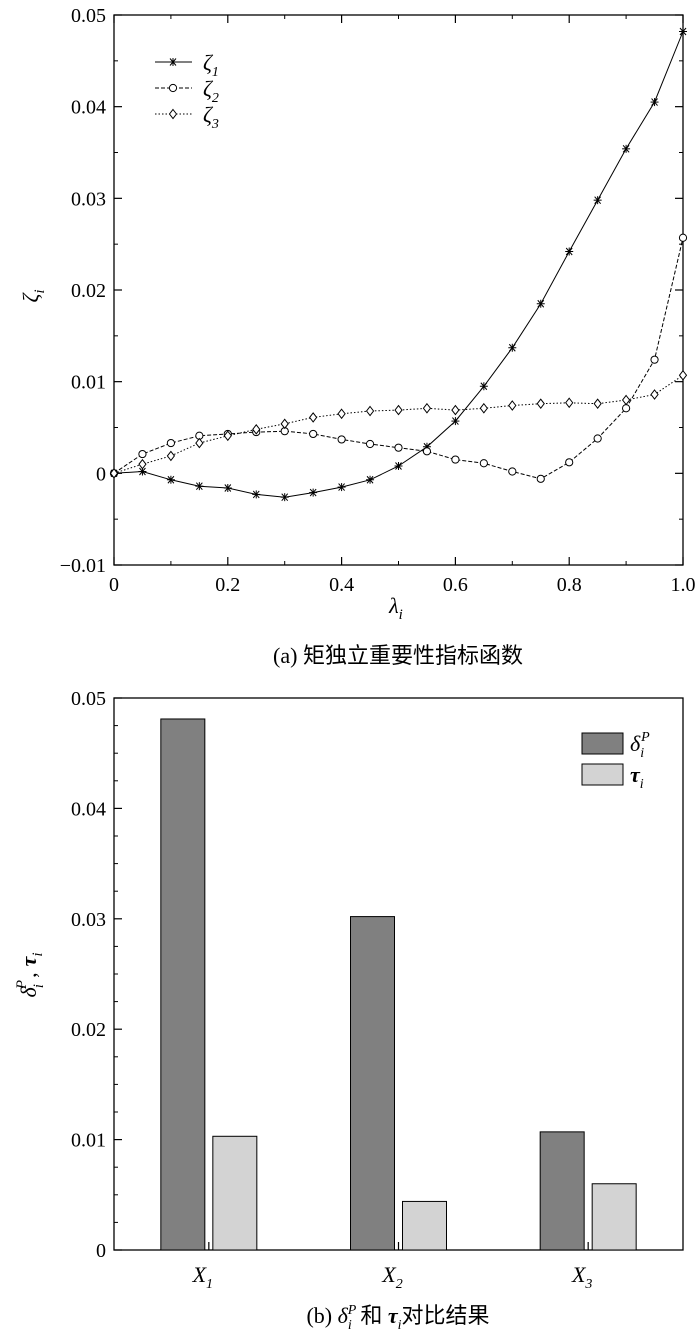 This screenshot has height=1342, width=700. I want to click on y-tick-label: 0.03, so click(88, 920).